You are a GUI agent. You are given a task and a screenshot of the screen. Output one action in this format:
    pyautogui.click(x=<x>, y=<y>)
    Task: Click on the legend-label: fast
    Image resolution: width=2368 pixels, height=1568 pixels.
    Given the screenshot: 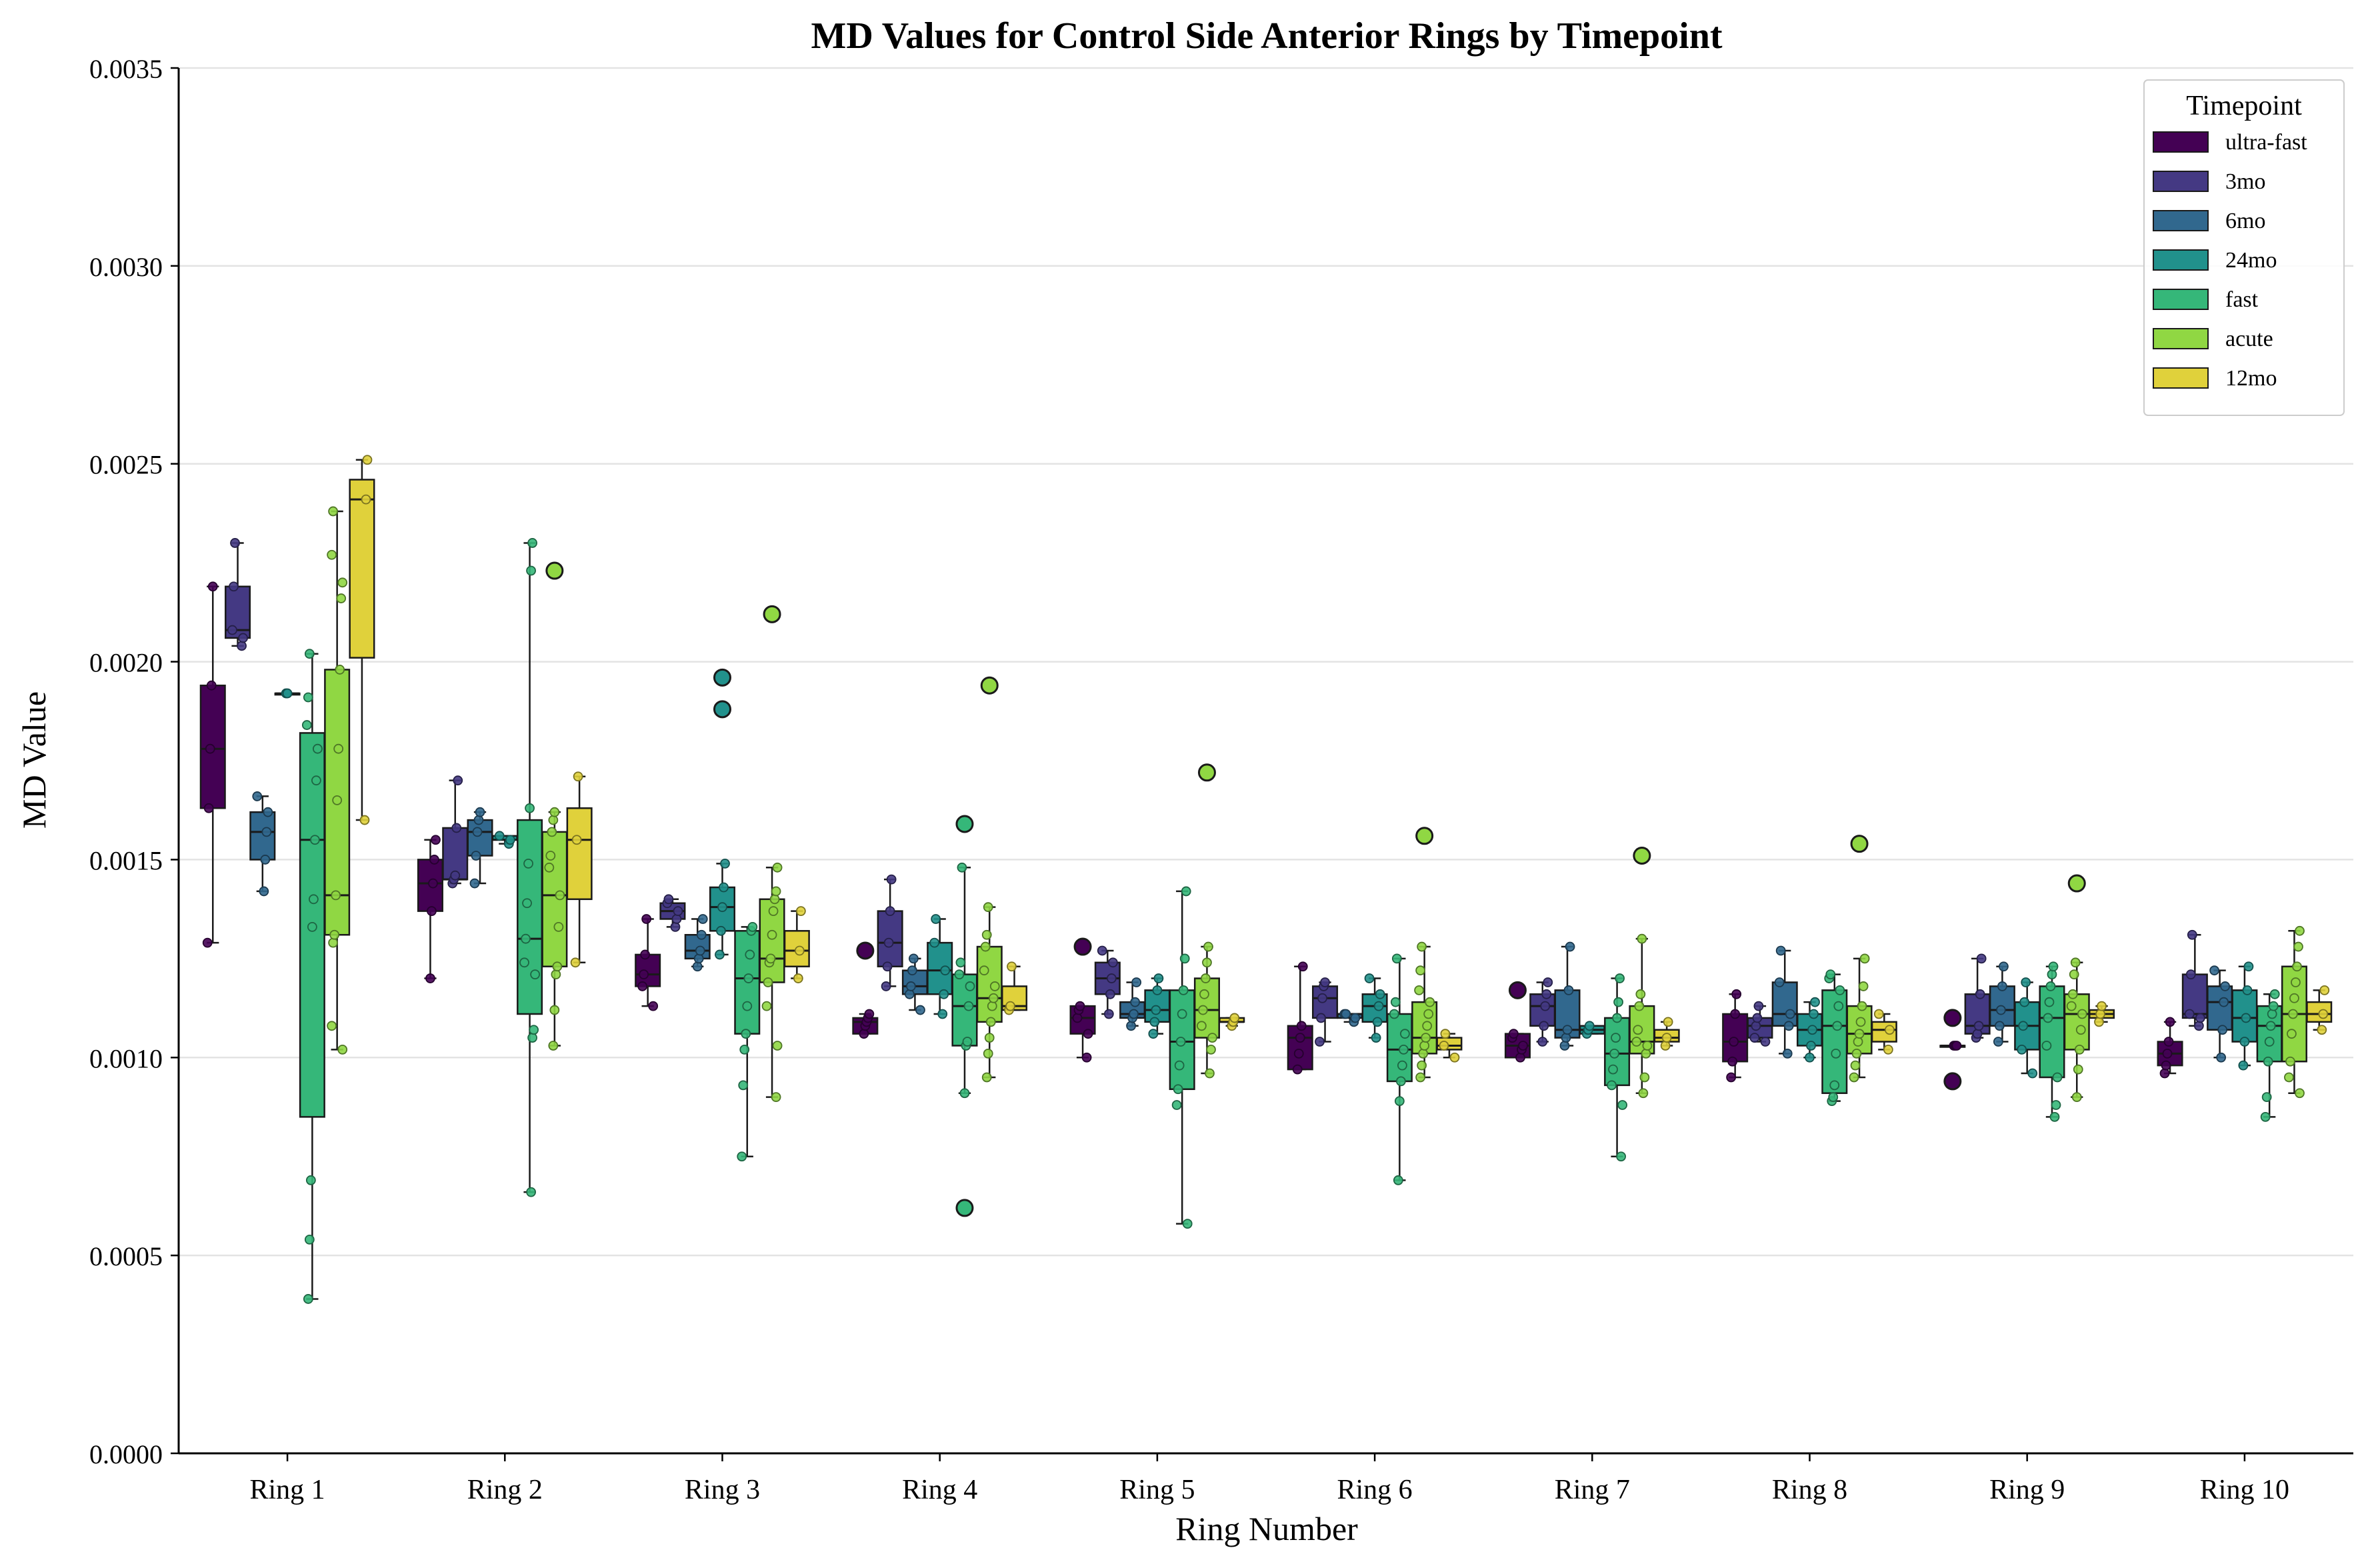 What is the action you would take?
    pyautogui.click(x=2242, y=299)
    